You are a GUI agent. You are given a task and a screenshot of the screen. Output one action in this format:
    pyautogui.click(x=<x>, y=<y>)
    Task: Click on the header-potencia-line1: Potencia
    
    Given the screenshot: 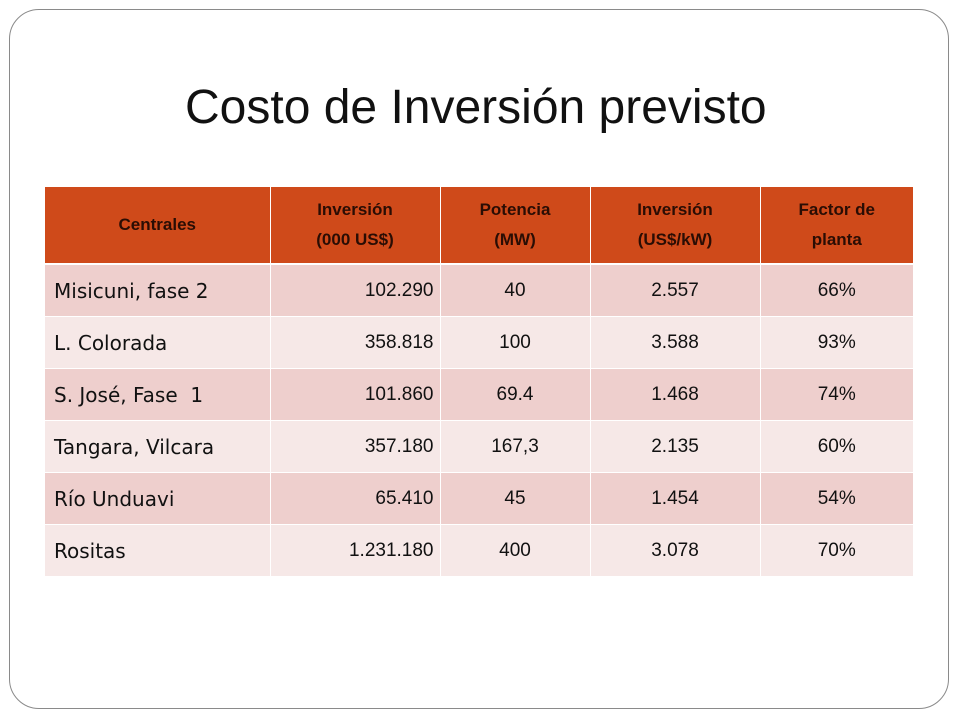 What is the action you would take?
    pyautogui.click(x=515, y=209)
    